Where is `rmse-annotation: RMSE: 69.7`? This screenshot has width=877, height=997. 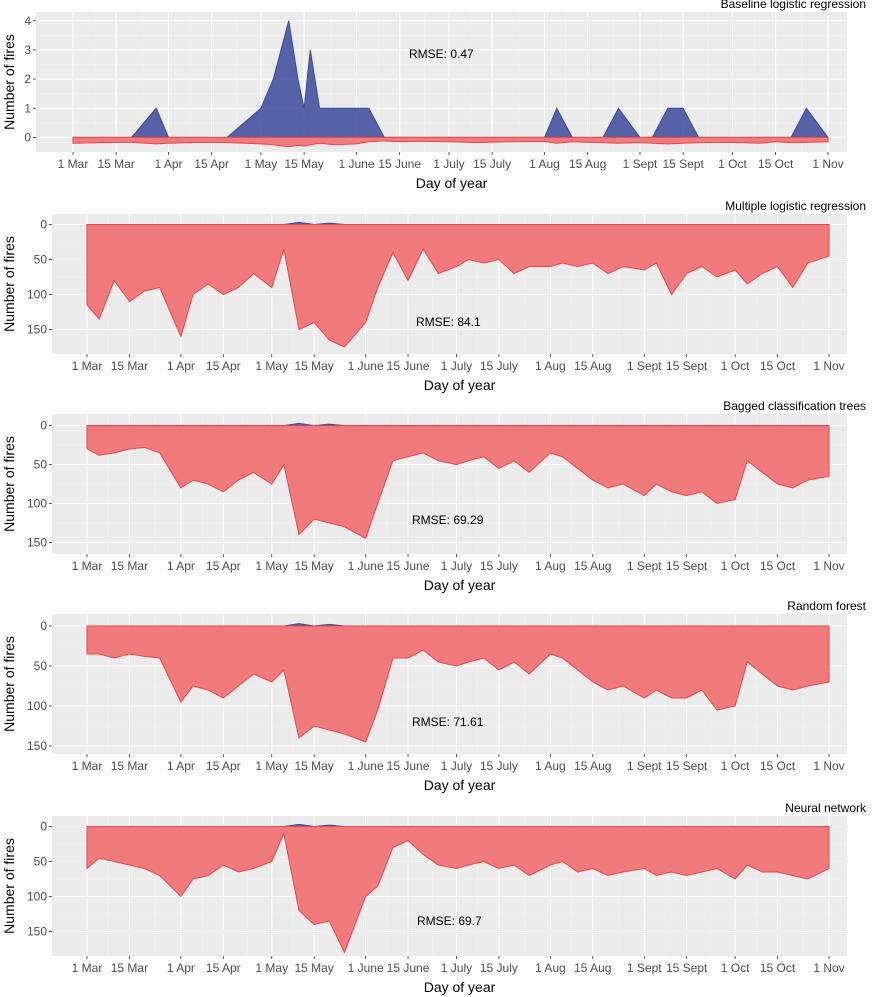
rmse-annotation: RMSE: 69.7 is located at coordinates (449, 921).